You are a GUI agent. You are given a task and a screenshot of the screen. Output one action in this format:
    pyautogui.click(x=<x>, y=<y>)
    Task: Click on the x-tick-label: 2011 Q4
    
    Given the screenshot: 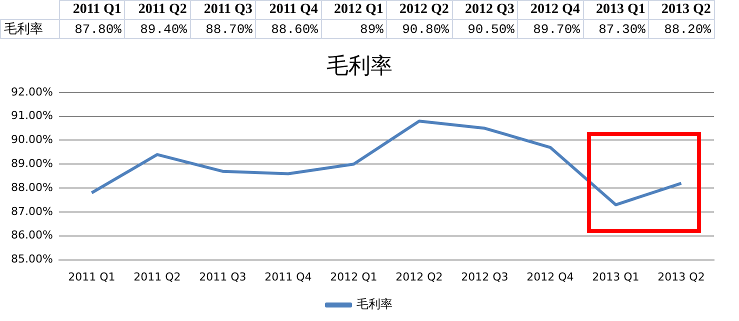 What is the action you would take?
    pyautogui.click(x=288, y=277)
    